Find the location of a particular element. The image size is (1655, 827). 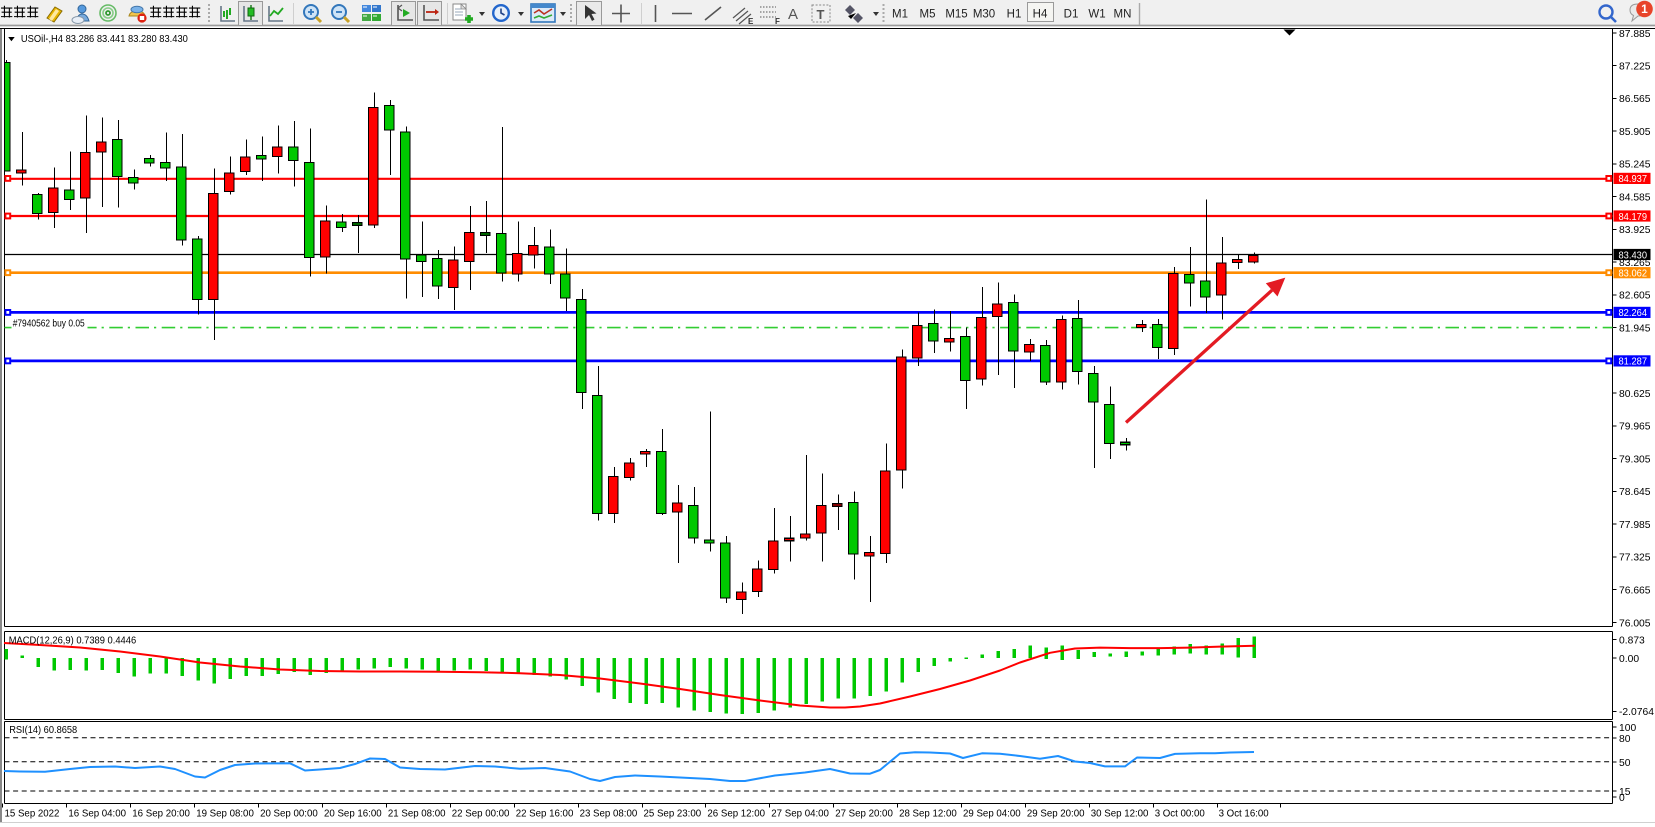

svg-text: 85.245 is located at coordinates (1635, 165).